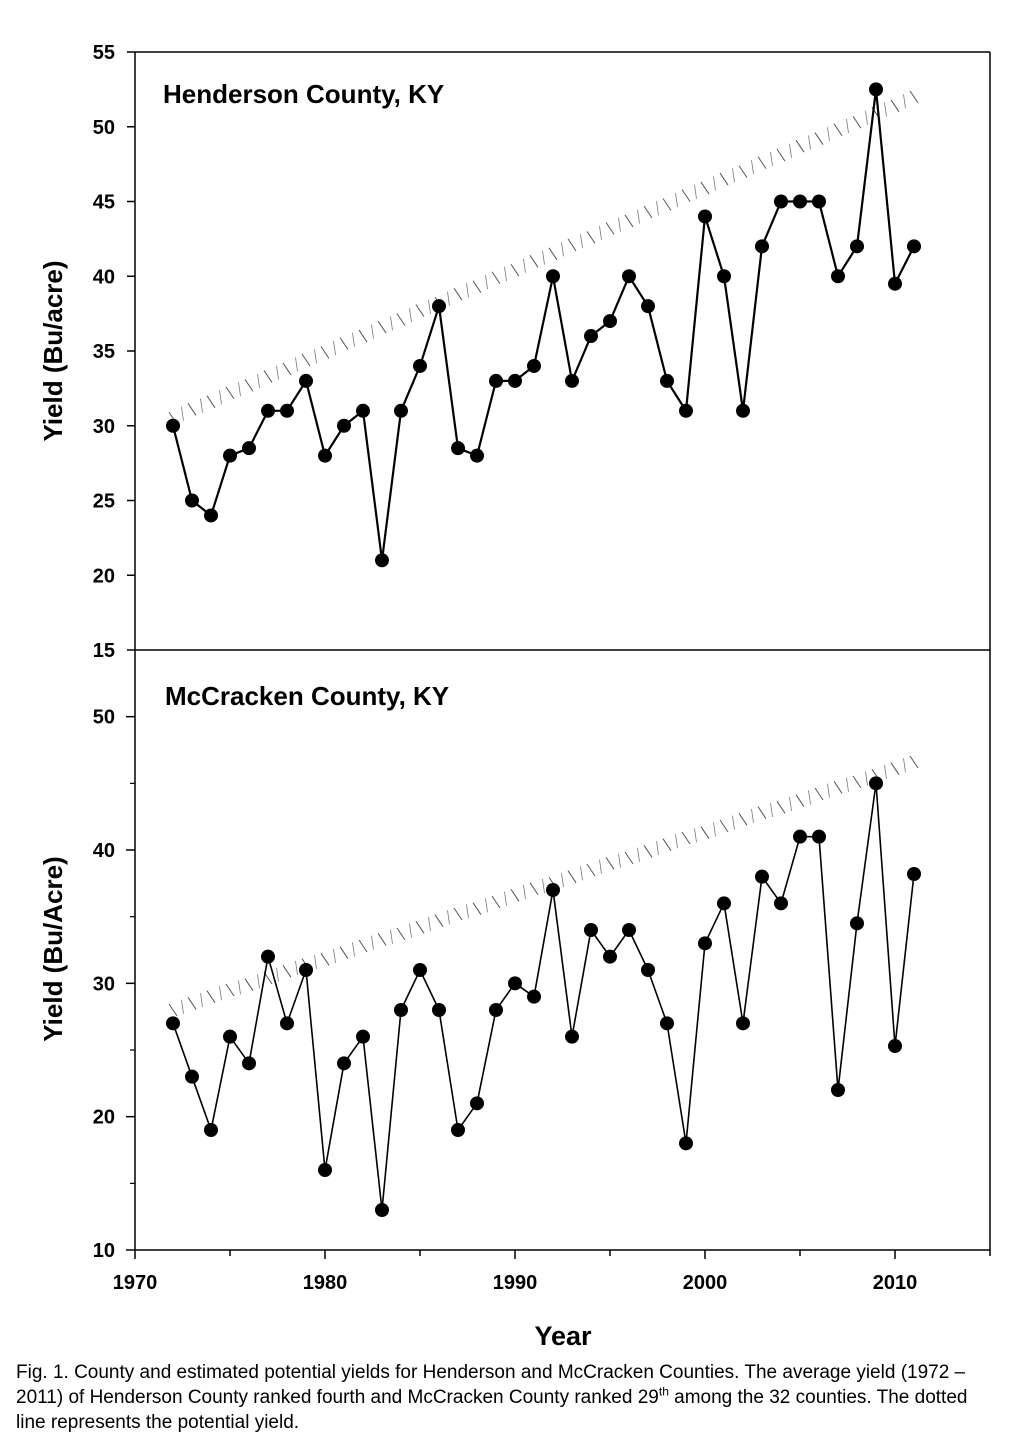  I want to click on y-tick-label: 50, so click(104, 128).